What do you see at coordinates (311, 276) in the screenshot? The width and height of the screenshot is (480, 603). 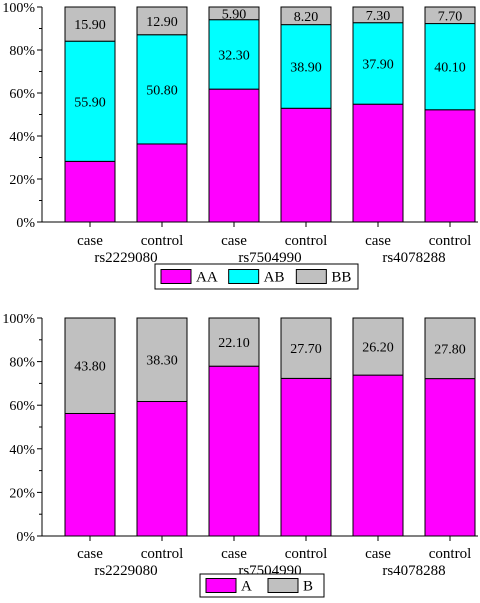 I see `legend-swatch-bb` at bounding box center [311, 276].